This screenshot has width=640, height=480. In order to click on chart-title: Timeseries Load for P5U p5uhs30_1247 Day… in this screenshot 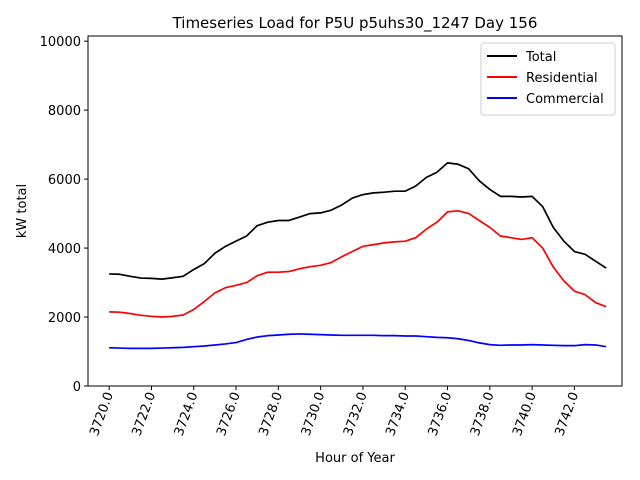, I will do `click(355, 23)`.